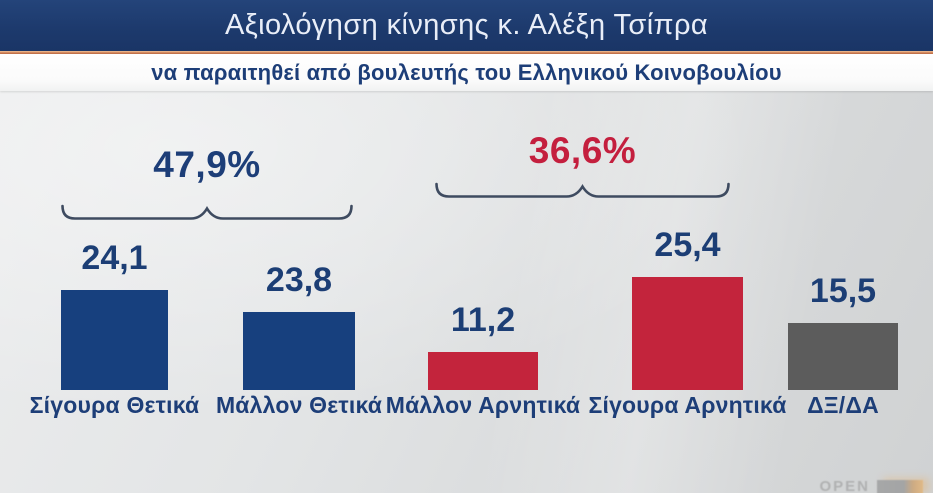 This screenshot has height=493, width=933. What do you see at coordinates (843, 291) in the screenshot?
I see `bar-value-5: 15,5` at bounding box center [843, 291].